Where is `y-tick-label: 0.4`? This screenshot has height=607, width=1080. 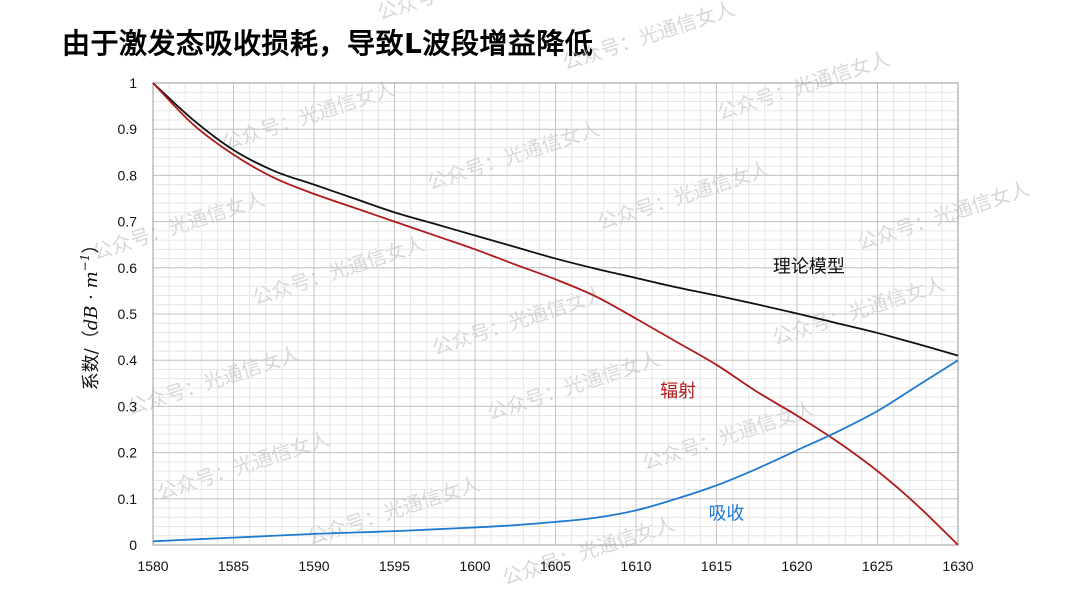
y-tick-label: 0.4 is located at coordinates (128, 360).